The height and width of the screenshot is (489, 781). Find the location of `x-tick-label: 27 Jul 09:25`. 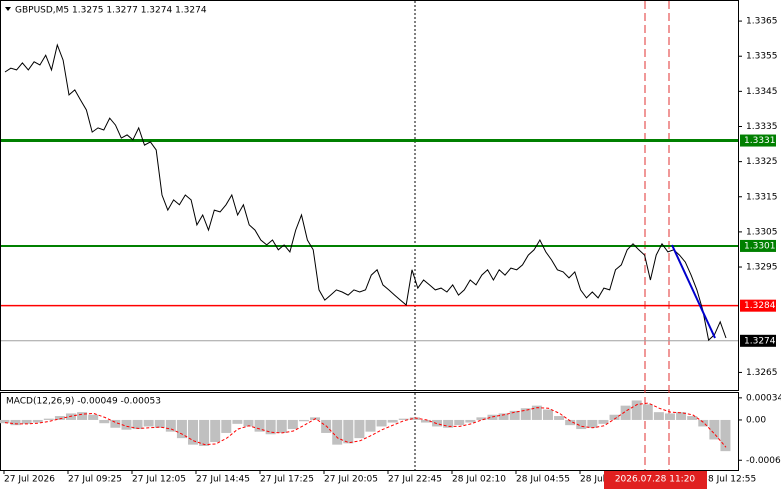

x-tick-label: 27 Jul 09:25 is located at coordinates (95, 480).